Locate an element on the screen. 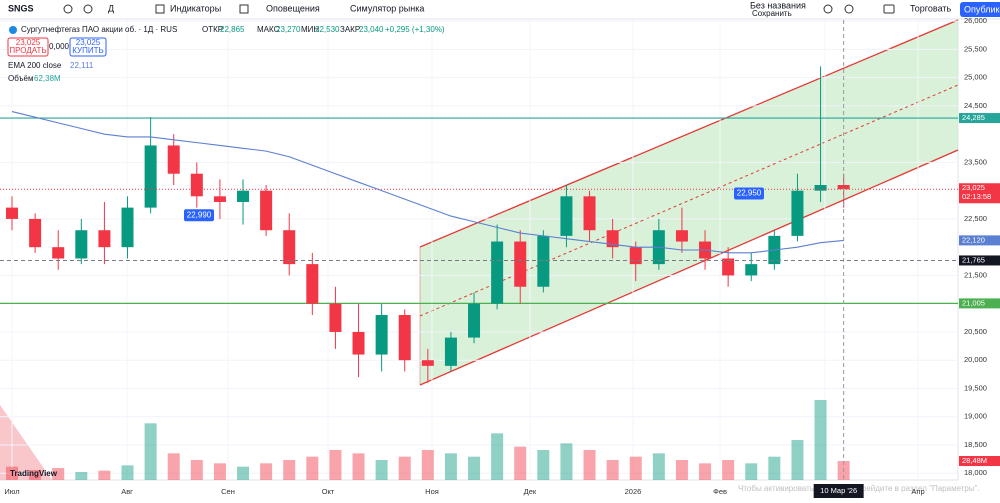 The width and height of the screenshot is (1000, 503). ema-badge is located at coordinates (979, 240).